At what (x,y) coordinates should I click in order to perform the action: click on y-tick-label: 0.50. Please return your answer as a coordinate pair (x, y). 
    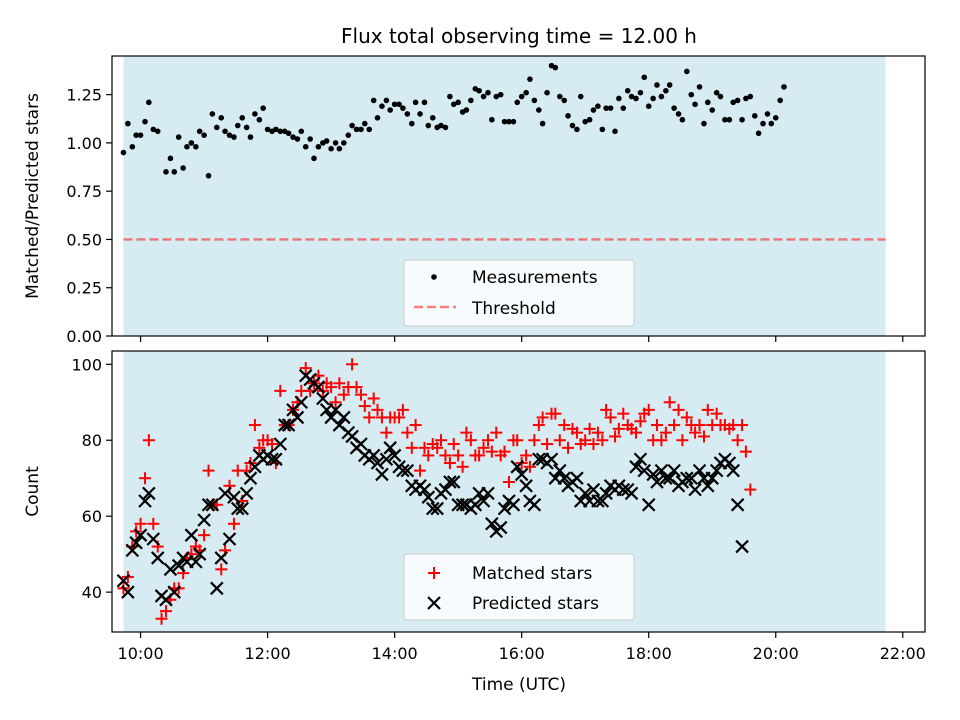
    Looking at the image, I should click on (84, 239).